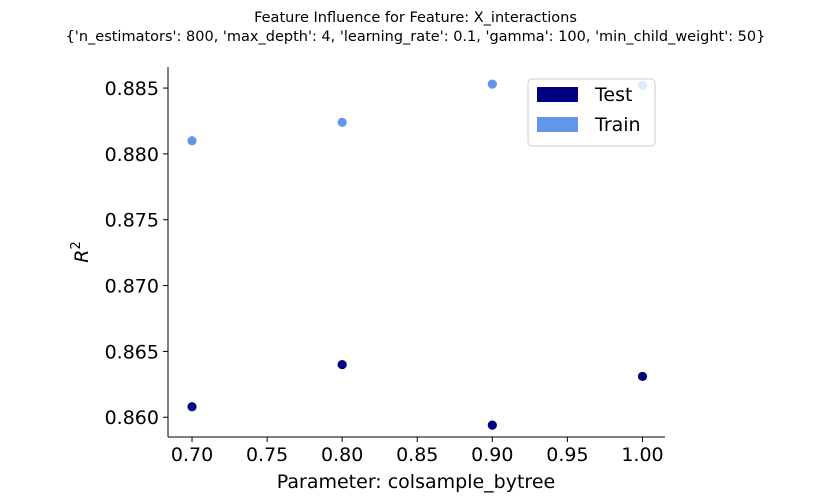 The height and width of the screenshot is (503, 831). What do you see at coordinates (132, 89) in the screenshot?
I see `y-tick-label: 0.885` at bounding box center [132, 89].